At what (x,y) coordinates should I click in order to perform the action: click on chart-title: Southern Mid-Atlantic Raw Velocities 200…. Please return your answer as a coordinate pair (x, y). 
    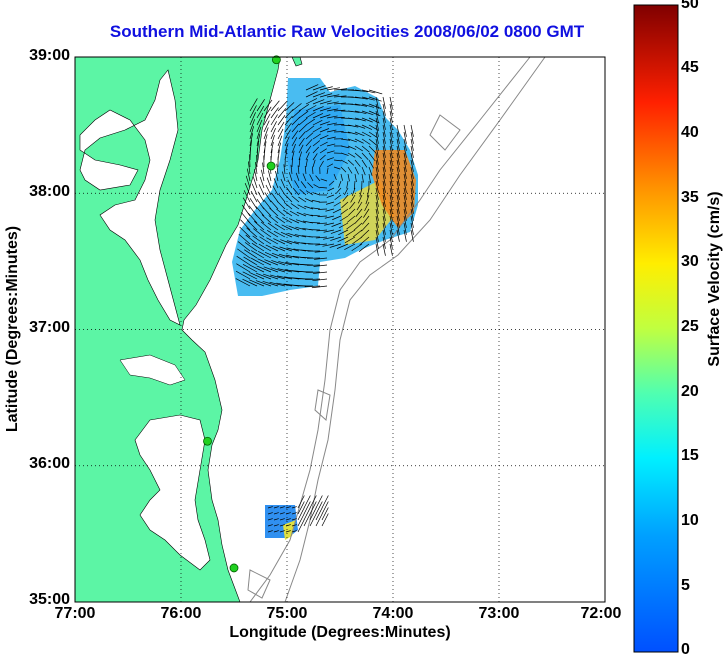
    Looking at the image, I should click on (347, 31).